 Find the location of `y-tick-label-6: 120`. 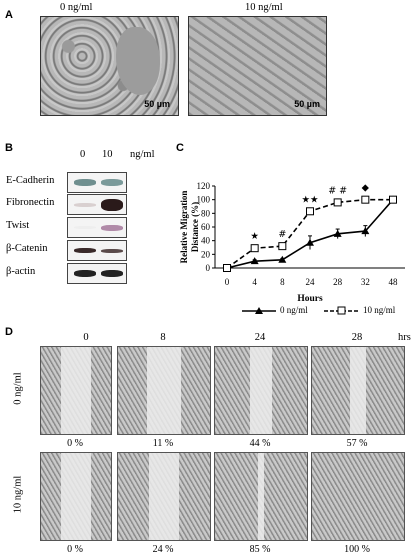

y-tick-label-6: 120 is located at coordinates (204, 186).